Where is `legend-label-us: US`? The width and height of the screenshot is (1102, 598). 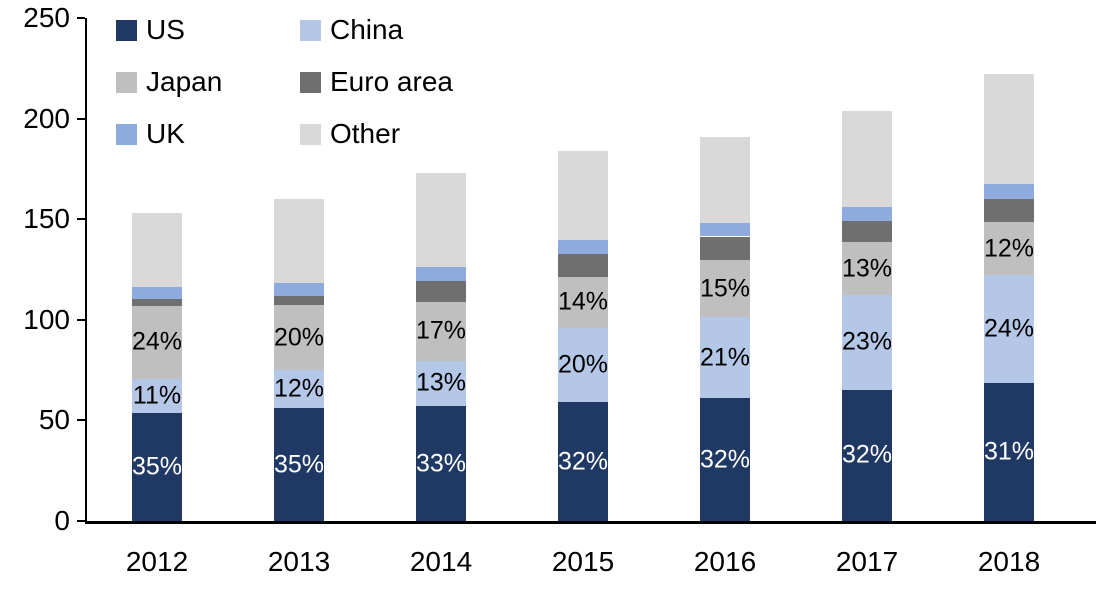 legend-label-us: US is located at coordinates (165, 29).